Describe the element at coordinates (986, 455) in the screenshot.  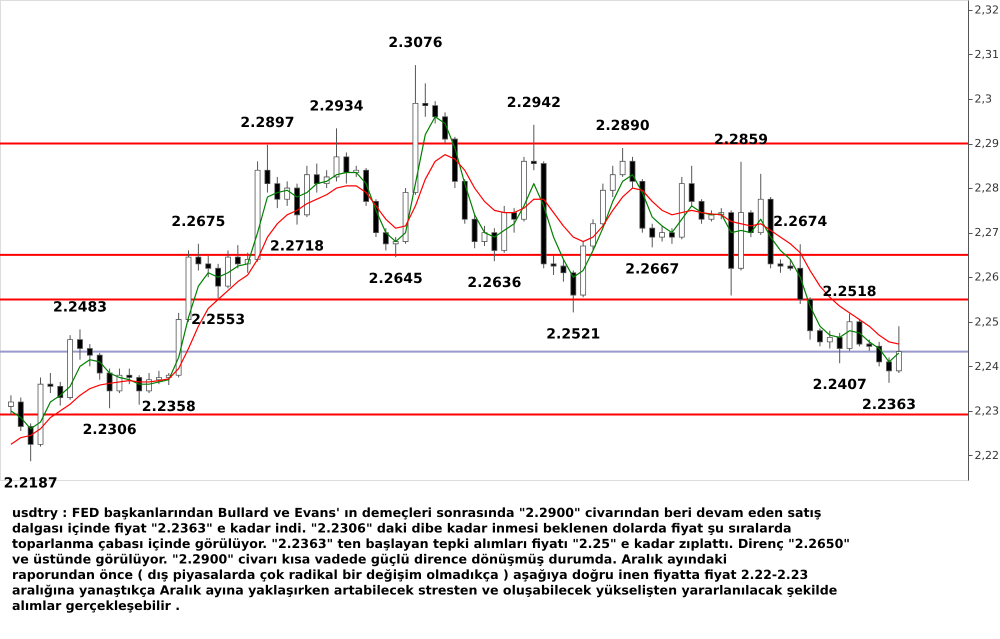
I see `y-tick-label: 2,22` at that location.